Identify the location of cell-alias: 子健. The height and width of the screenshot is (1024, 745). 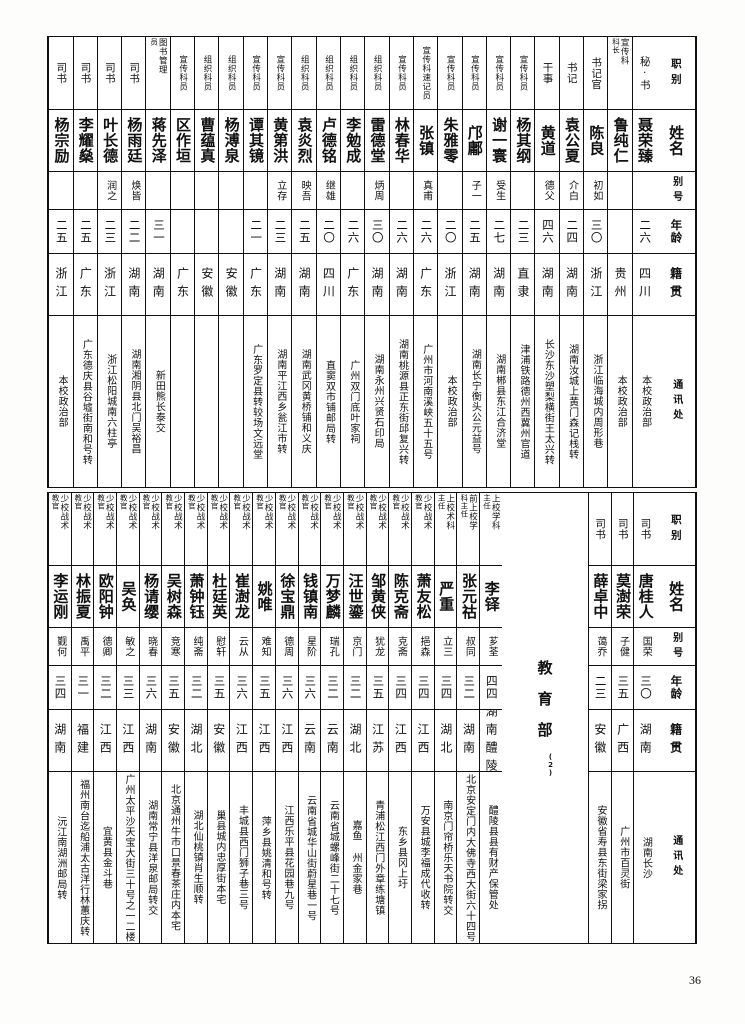
(622, 646).